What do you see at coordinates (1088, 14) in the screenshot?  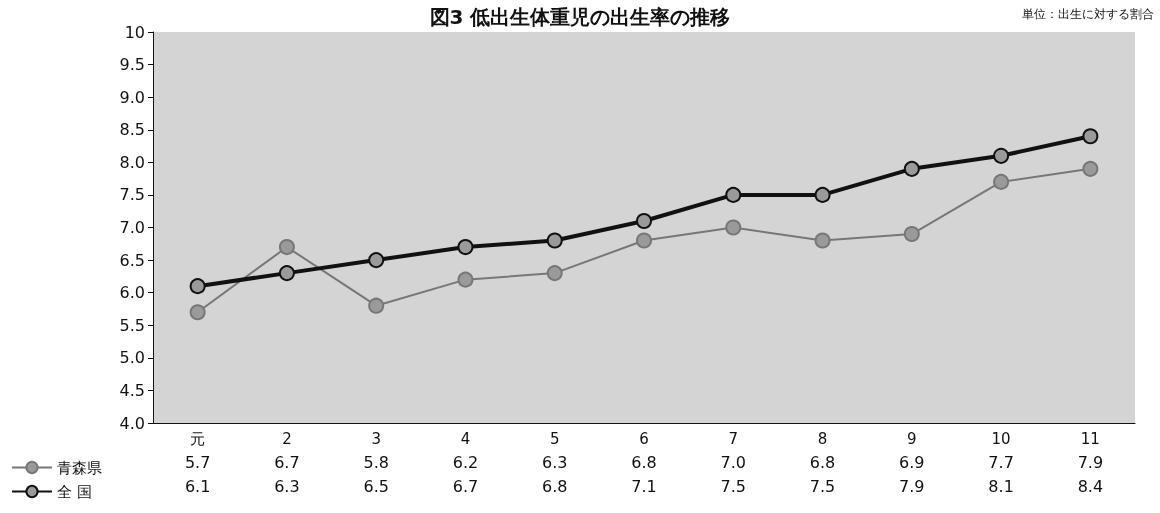 I see `text: 単位：出生に対する割合` at bounding box center [1088, 14].